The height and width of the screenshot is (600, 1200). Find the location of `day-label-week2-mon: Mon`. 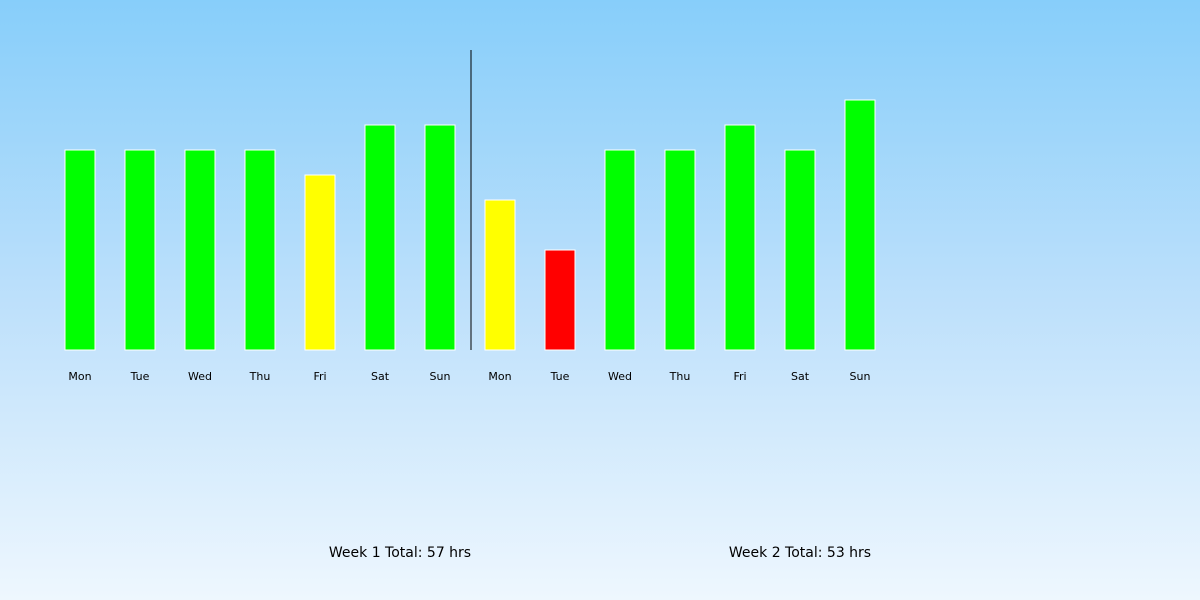

day-label-week2-mon: Mon is located at coordinates (499, 376).